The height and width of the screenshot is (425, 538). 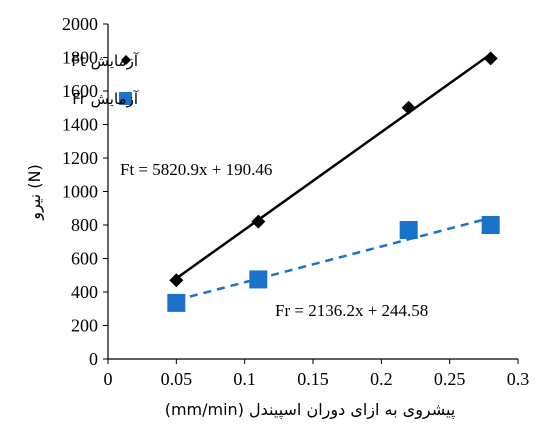 I want to click on y-tick-label: 600, so click(x=84, y=259).